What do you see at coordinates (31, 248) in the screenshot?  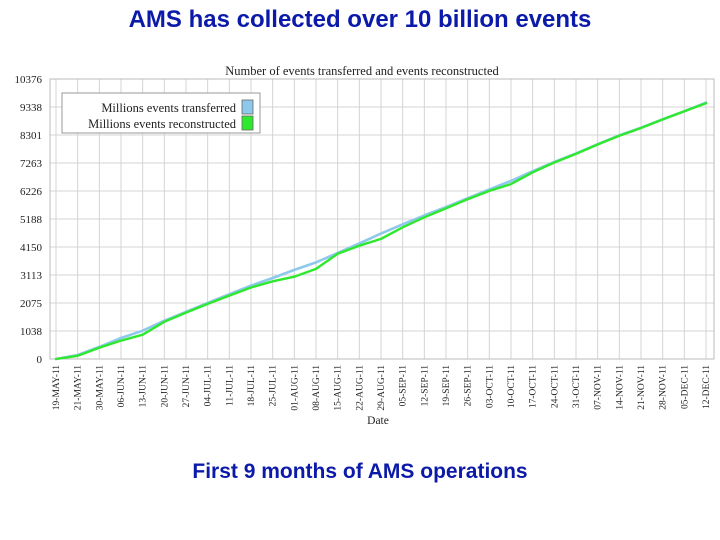 I see `y-tick-label: 4150` at bounding box center [31, 248].